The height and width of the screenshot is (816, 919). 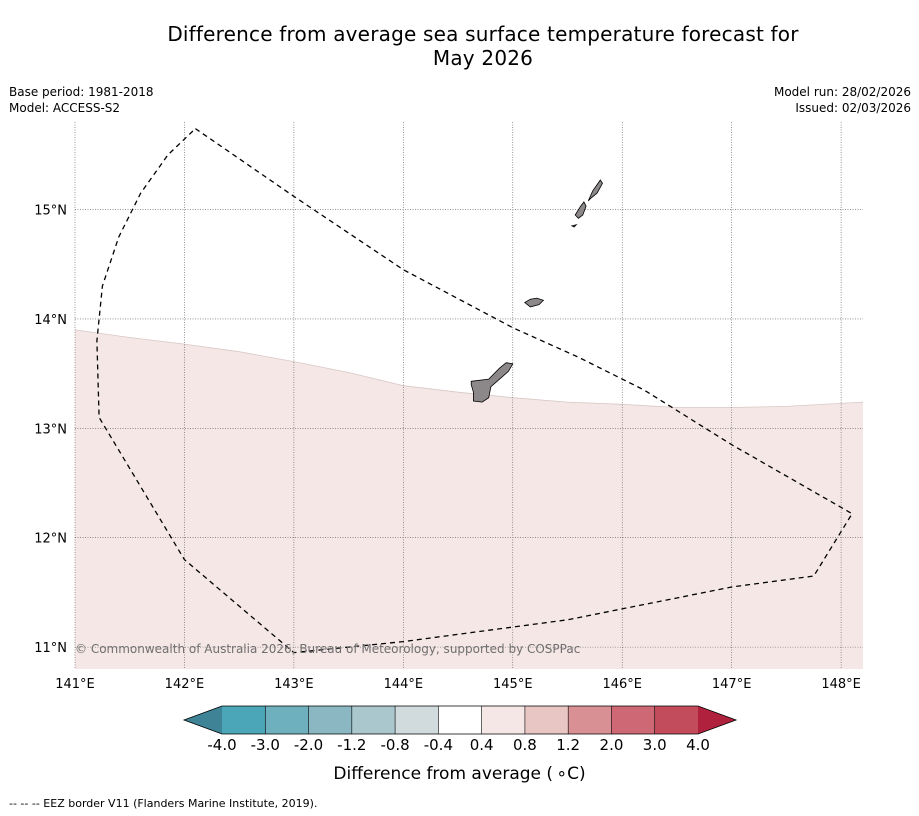 I want to click on colorbar-tick-label: -3.0, so click(x=265, y=745).